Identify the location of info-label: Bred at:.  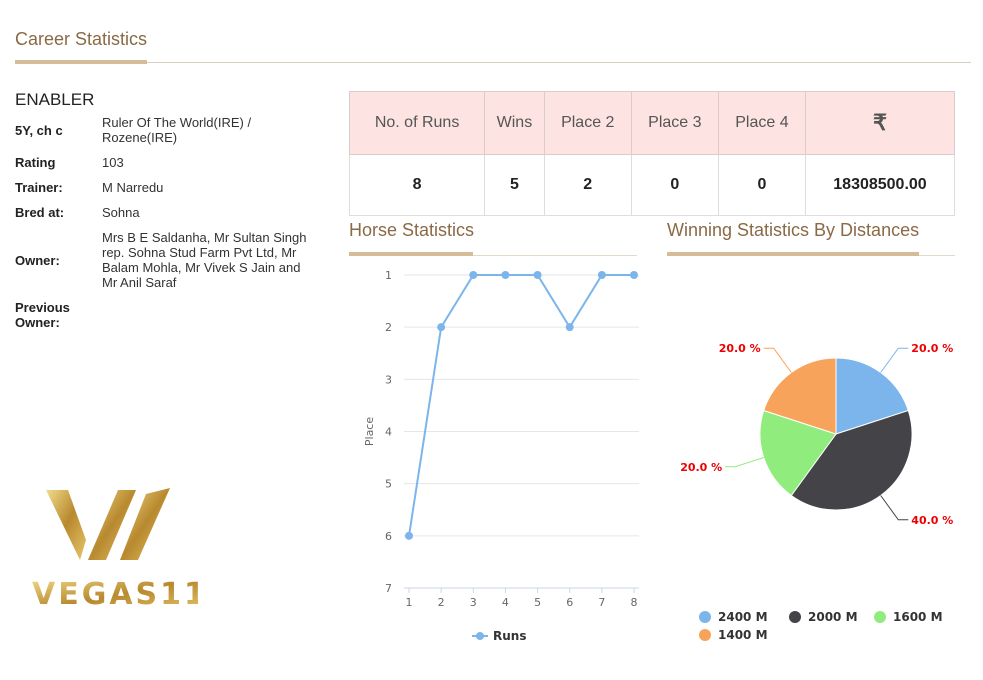
(40, 212).